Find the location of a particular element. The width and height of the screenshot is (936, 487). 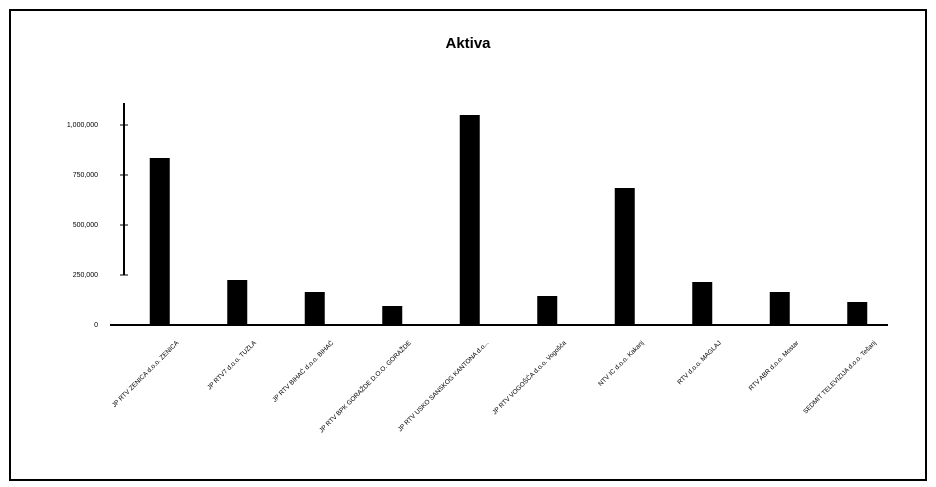

y-tick-label: 750,000 is located at coordinates (85, 175).